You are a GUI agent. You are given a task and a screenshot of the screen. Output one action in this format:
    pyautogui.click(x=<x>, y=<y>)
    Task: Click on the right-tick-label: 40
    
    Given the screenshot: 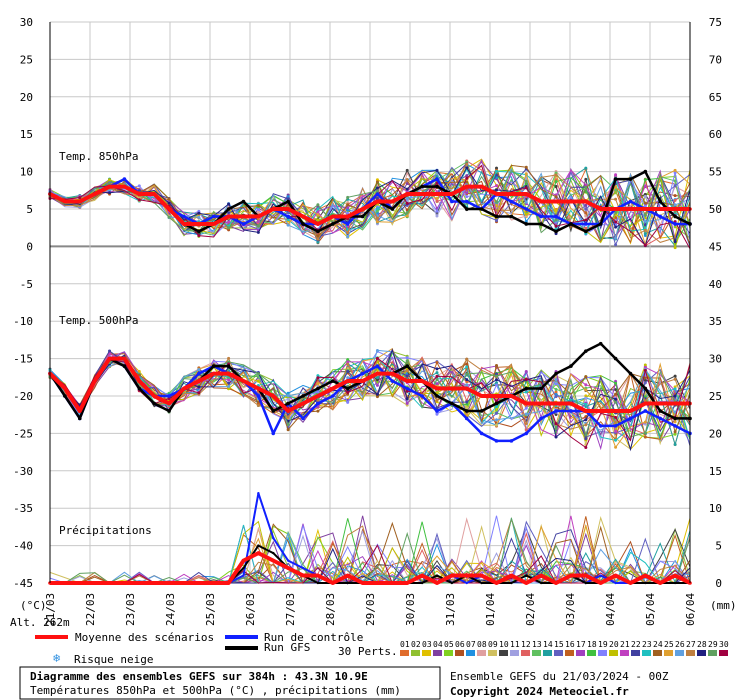 What is the action you would take?
    pyautogui.click(x=715, y=284)
    